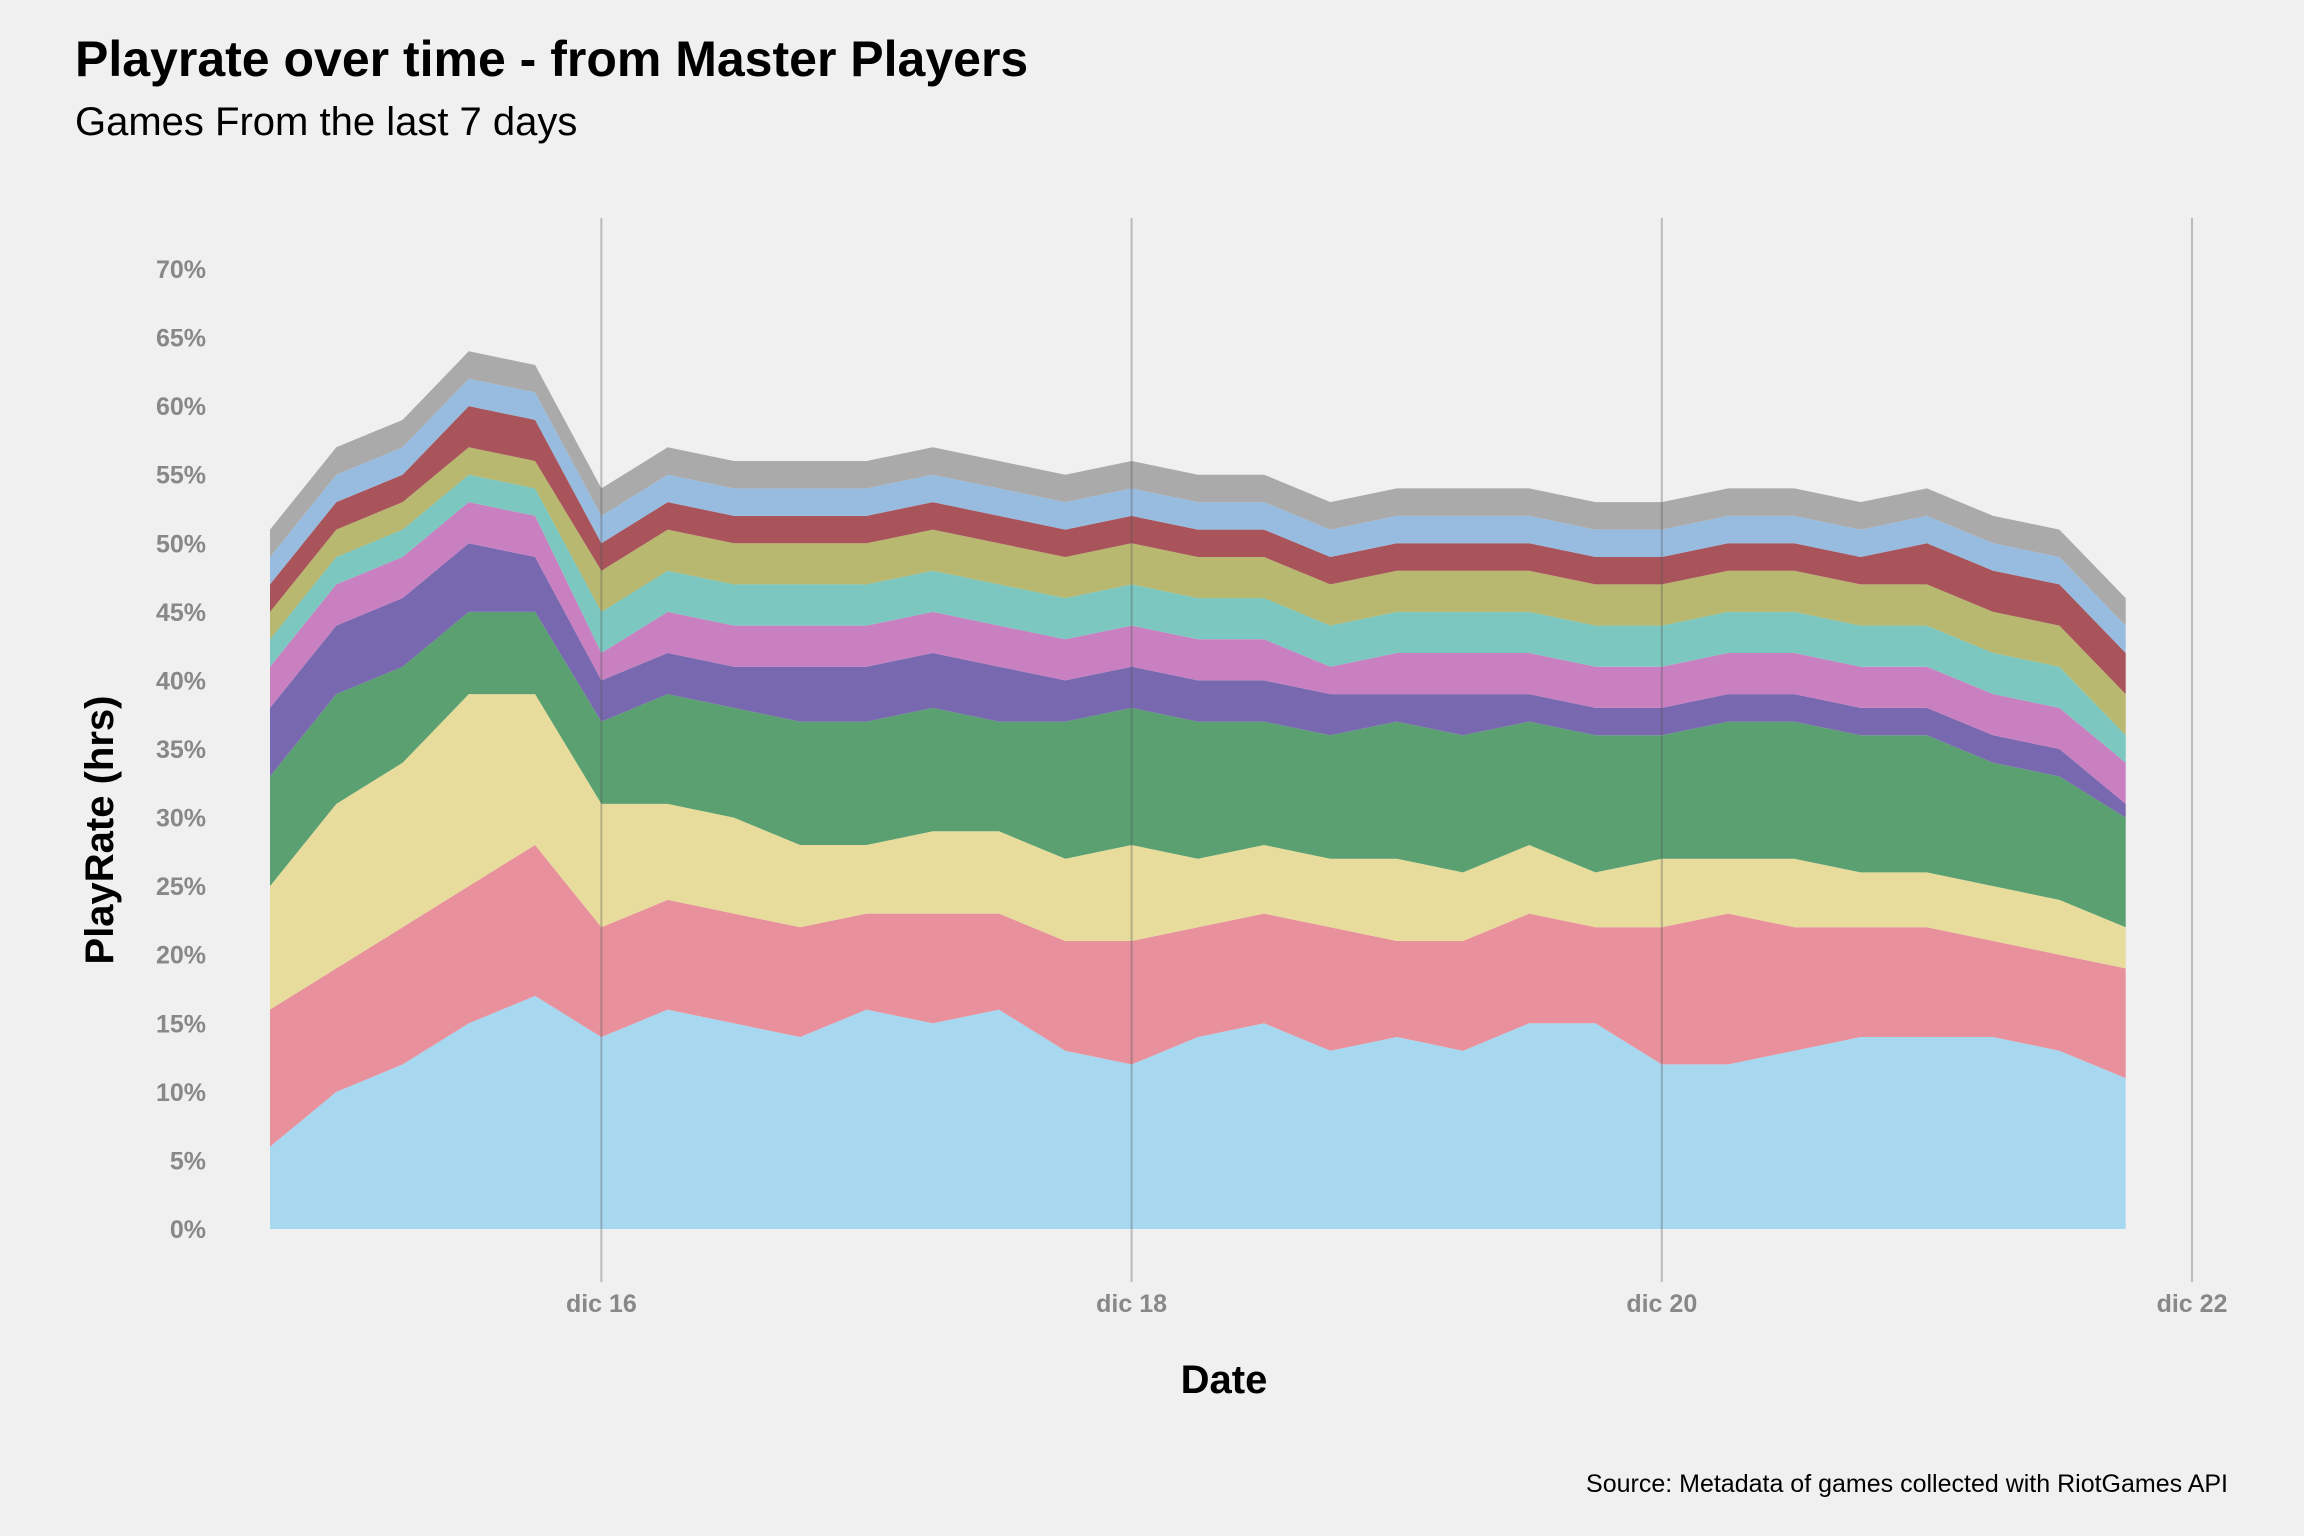  What do you see at coordinates (181, 476) in the screenshot?
I see `y-tick-label: 55%` at bounding box center [181, 476].